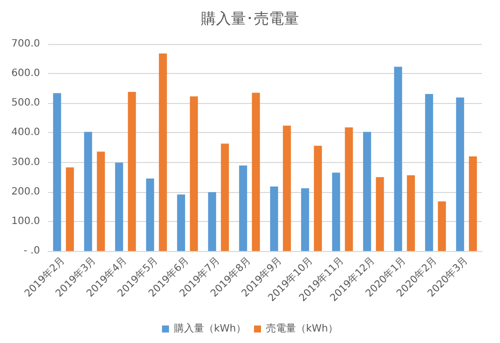 Image resolution: width=500 pixels, height=343 pixels. Describe the element at coordinates (210, 328) in the screenshot. I see `legend-label: 購入量（kWh）` at that location.